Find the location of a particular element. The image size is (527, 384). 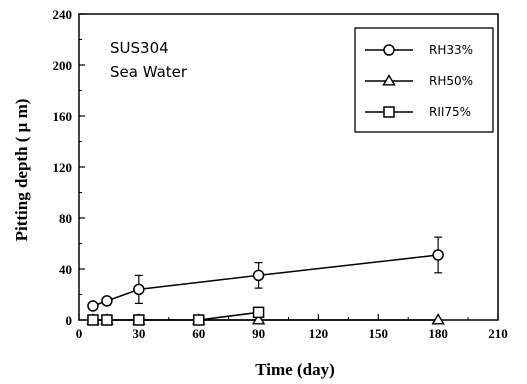

series-circle is located at coordinates (265, 274).